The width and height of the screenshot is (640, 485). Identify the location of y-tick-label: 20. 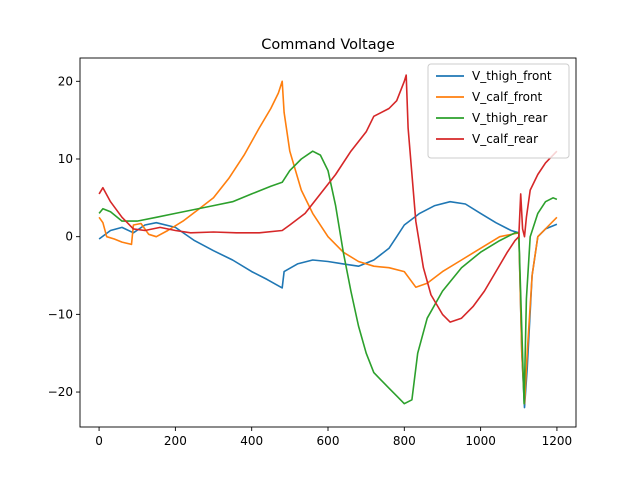
(65, 81).